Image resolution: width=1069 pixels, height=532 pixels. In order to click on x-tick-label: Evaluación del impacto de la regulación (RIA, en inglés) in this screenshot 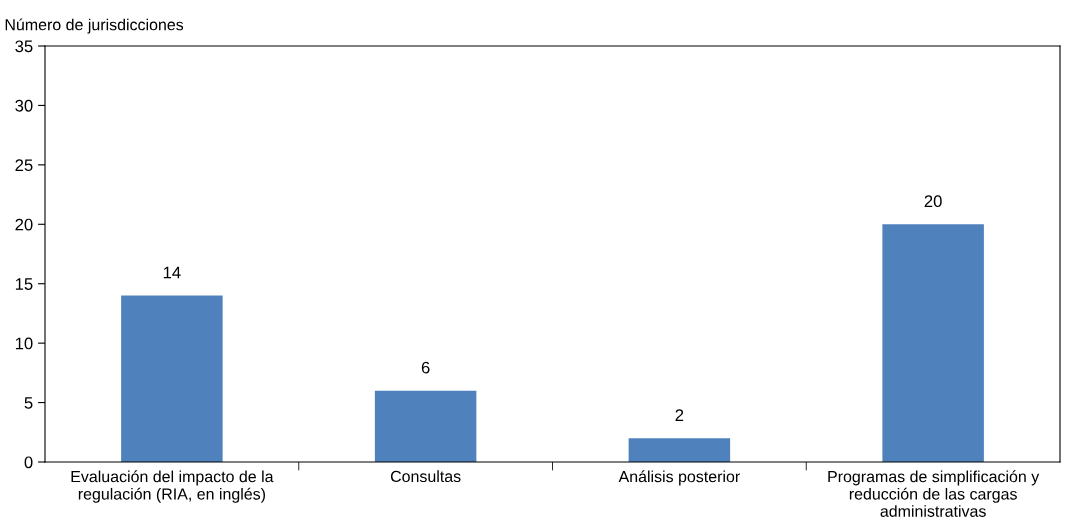, I will do `click(172, 486)`.